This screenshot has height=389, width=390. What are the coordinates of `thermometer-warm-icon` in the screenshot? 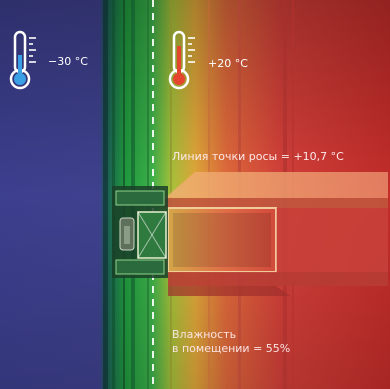 It's located at (181, 60).